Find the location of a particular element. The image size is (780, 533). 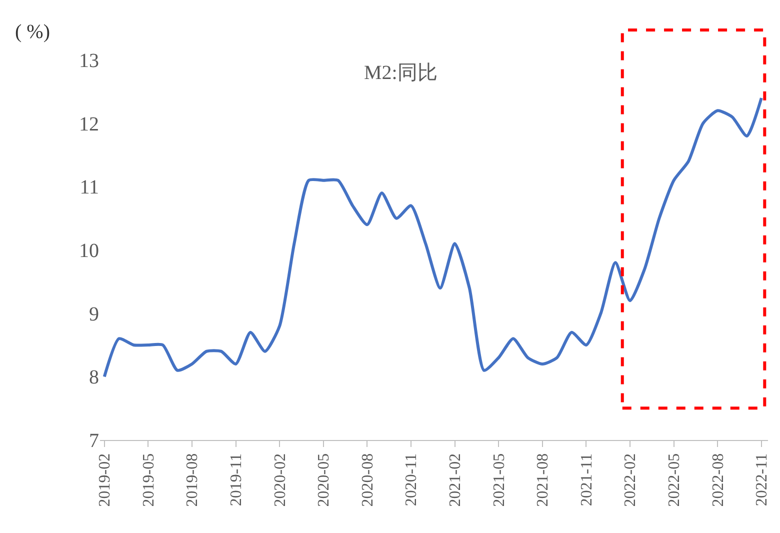

x-tick-label: 2021-02 is located at coordinates (455, 480).